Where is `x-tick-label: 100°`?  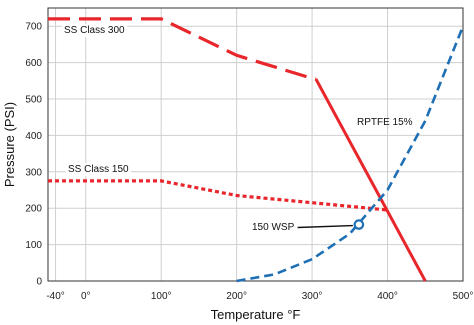 x-tick-label: 100° is located at coordinates (161, 296).